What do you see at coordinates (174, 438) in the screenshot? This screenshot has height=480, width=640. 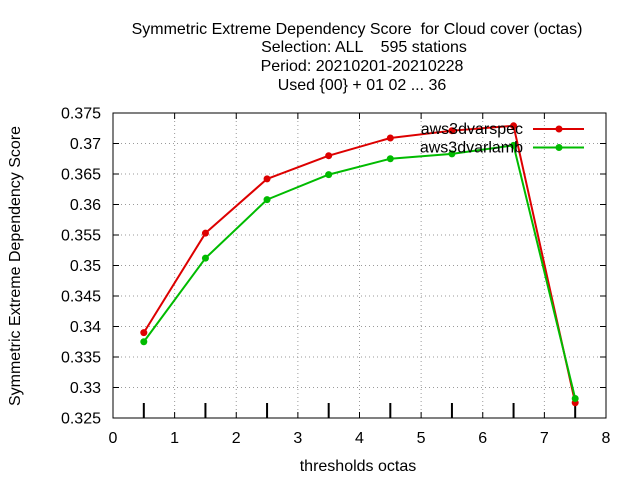 I see `x-tick-label: 1` at bounding box center [174, 438].